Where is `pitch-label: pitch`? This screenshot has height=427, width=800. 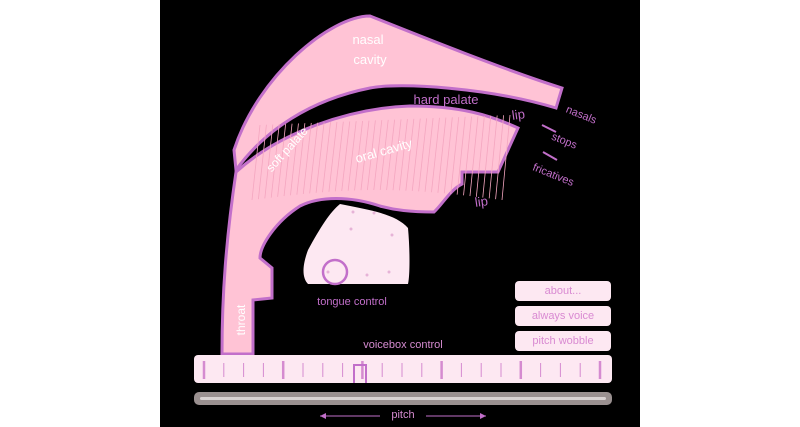 pitch-label: pitch is located at coordinates (403, 415).